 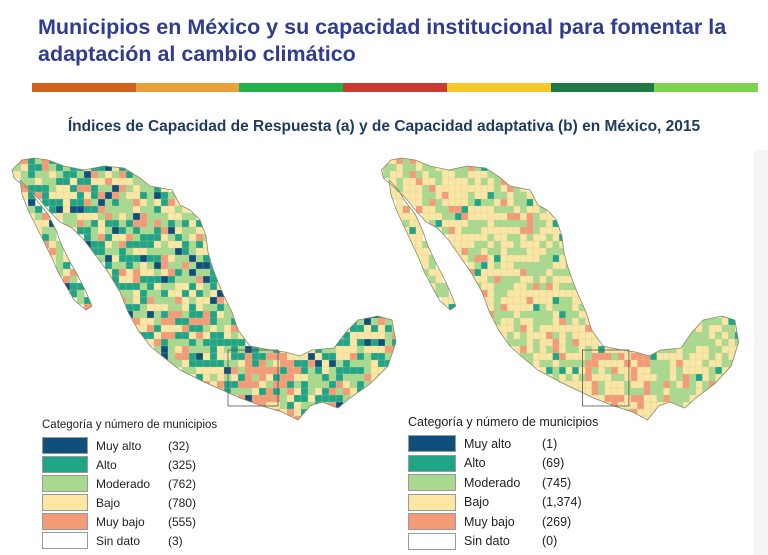 I want to click on detail-inset-box, so click(x=253, y=378).